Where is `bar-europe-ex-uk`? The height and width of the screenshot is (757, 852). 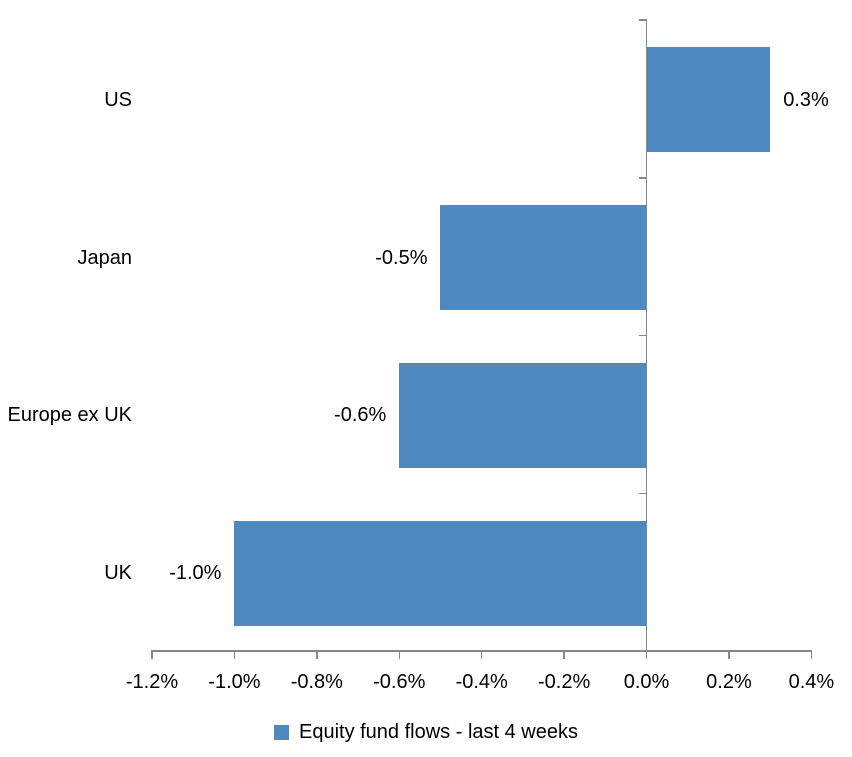
bar-europe-ex-uk is located at coordinates (523, 415).